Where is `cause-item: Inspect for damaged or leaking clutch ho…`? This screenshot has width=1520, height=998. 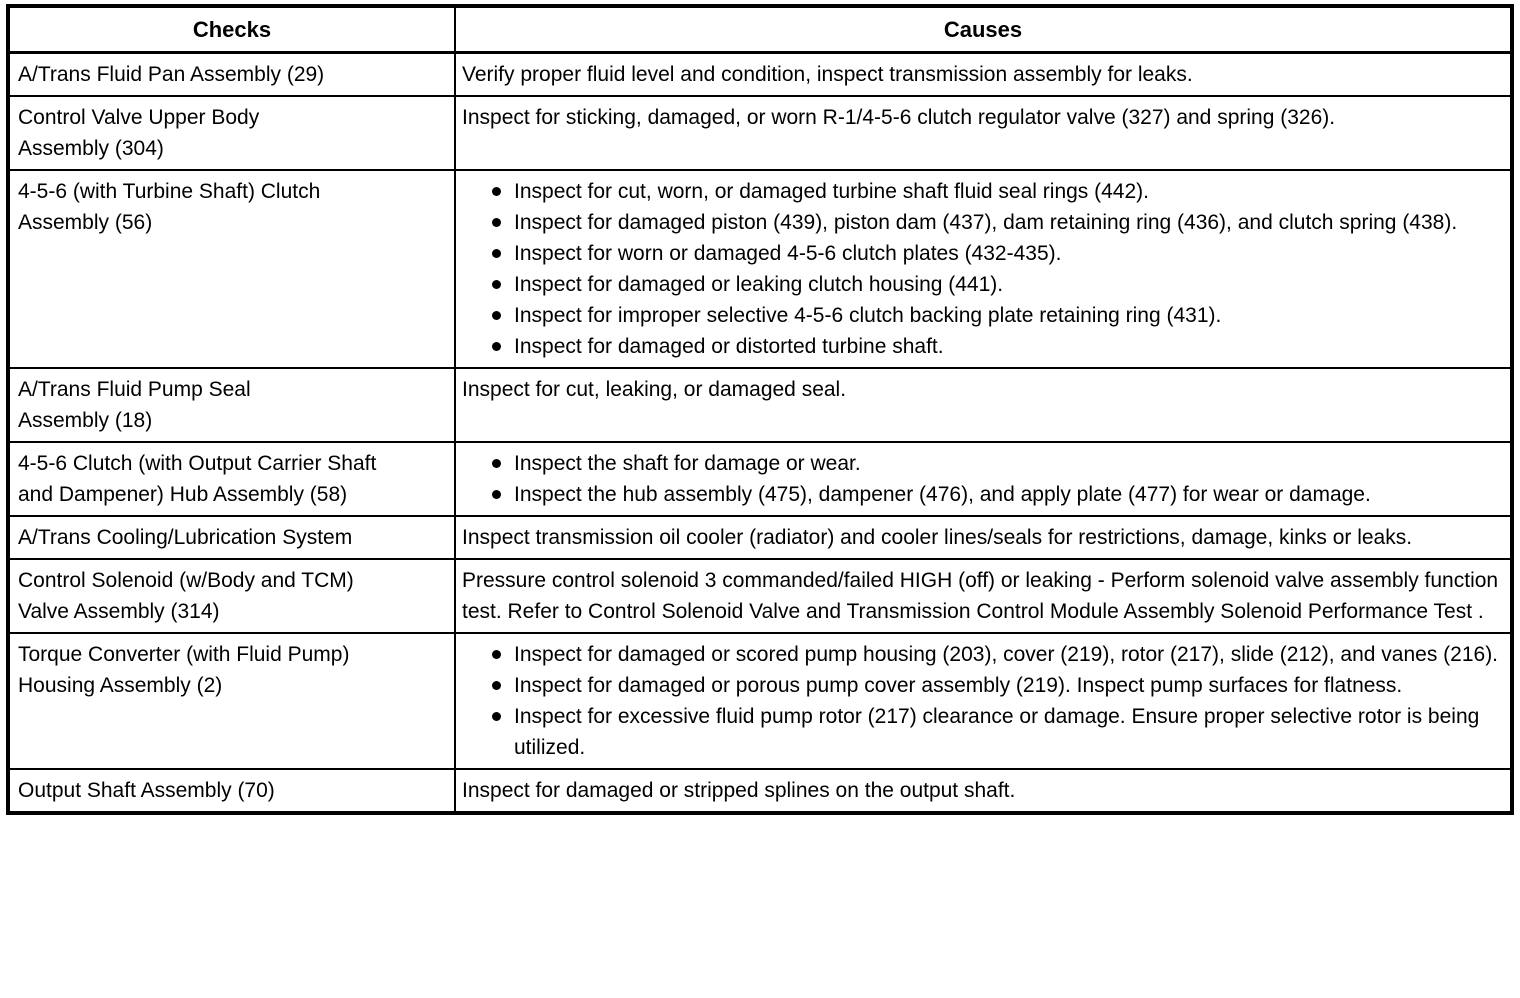 cause-item: Inspect for damaged or leaking clutch ho… is located at coordinates (981, 284).